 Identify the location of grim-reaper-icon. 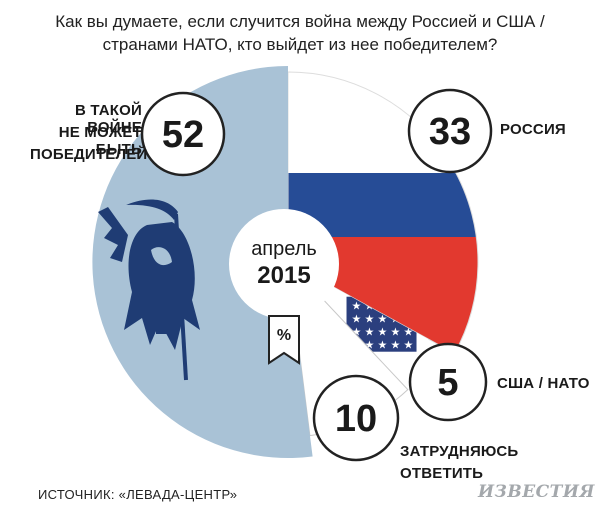
(149, 290).